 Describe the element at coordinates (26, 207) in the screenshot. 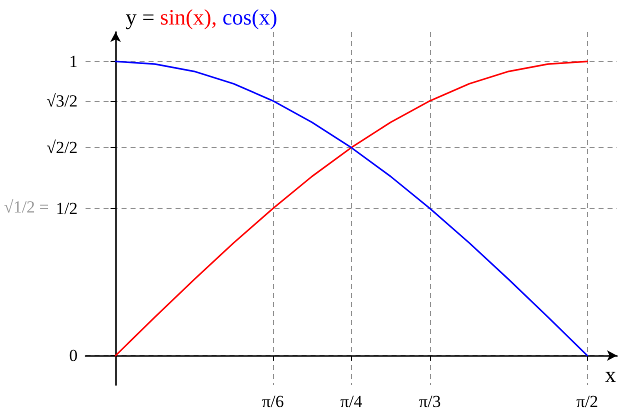

I see `text: √1/2 =` at that location.